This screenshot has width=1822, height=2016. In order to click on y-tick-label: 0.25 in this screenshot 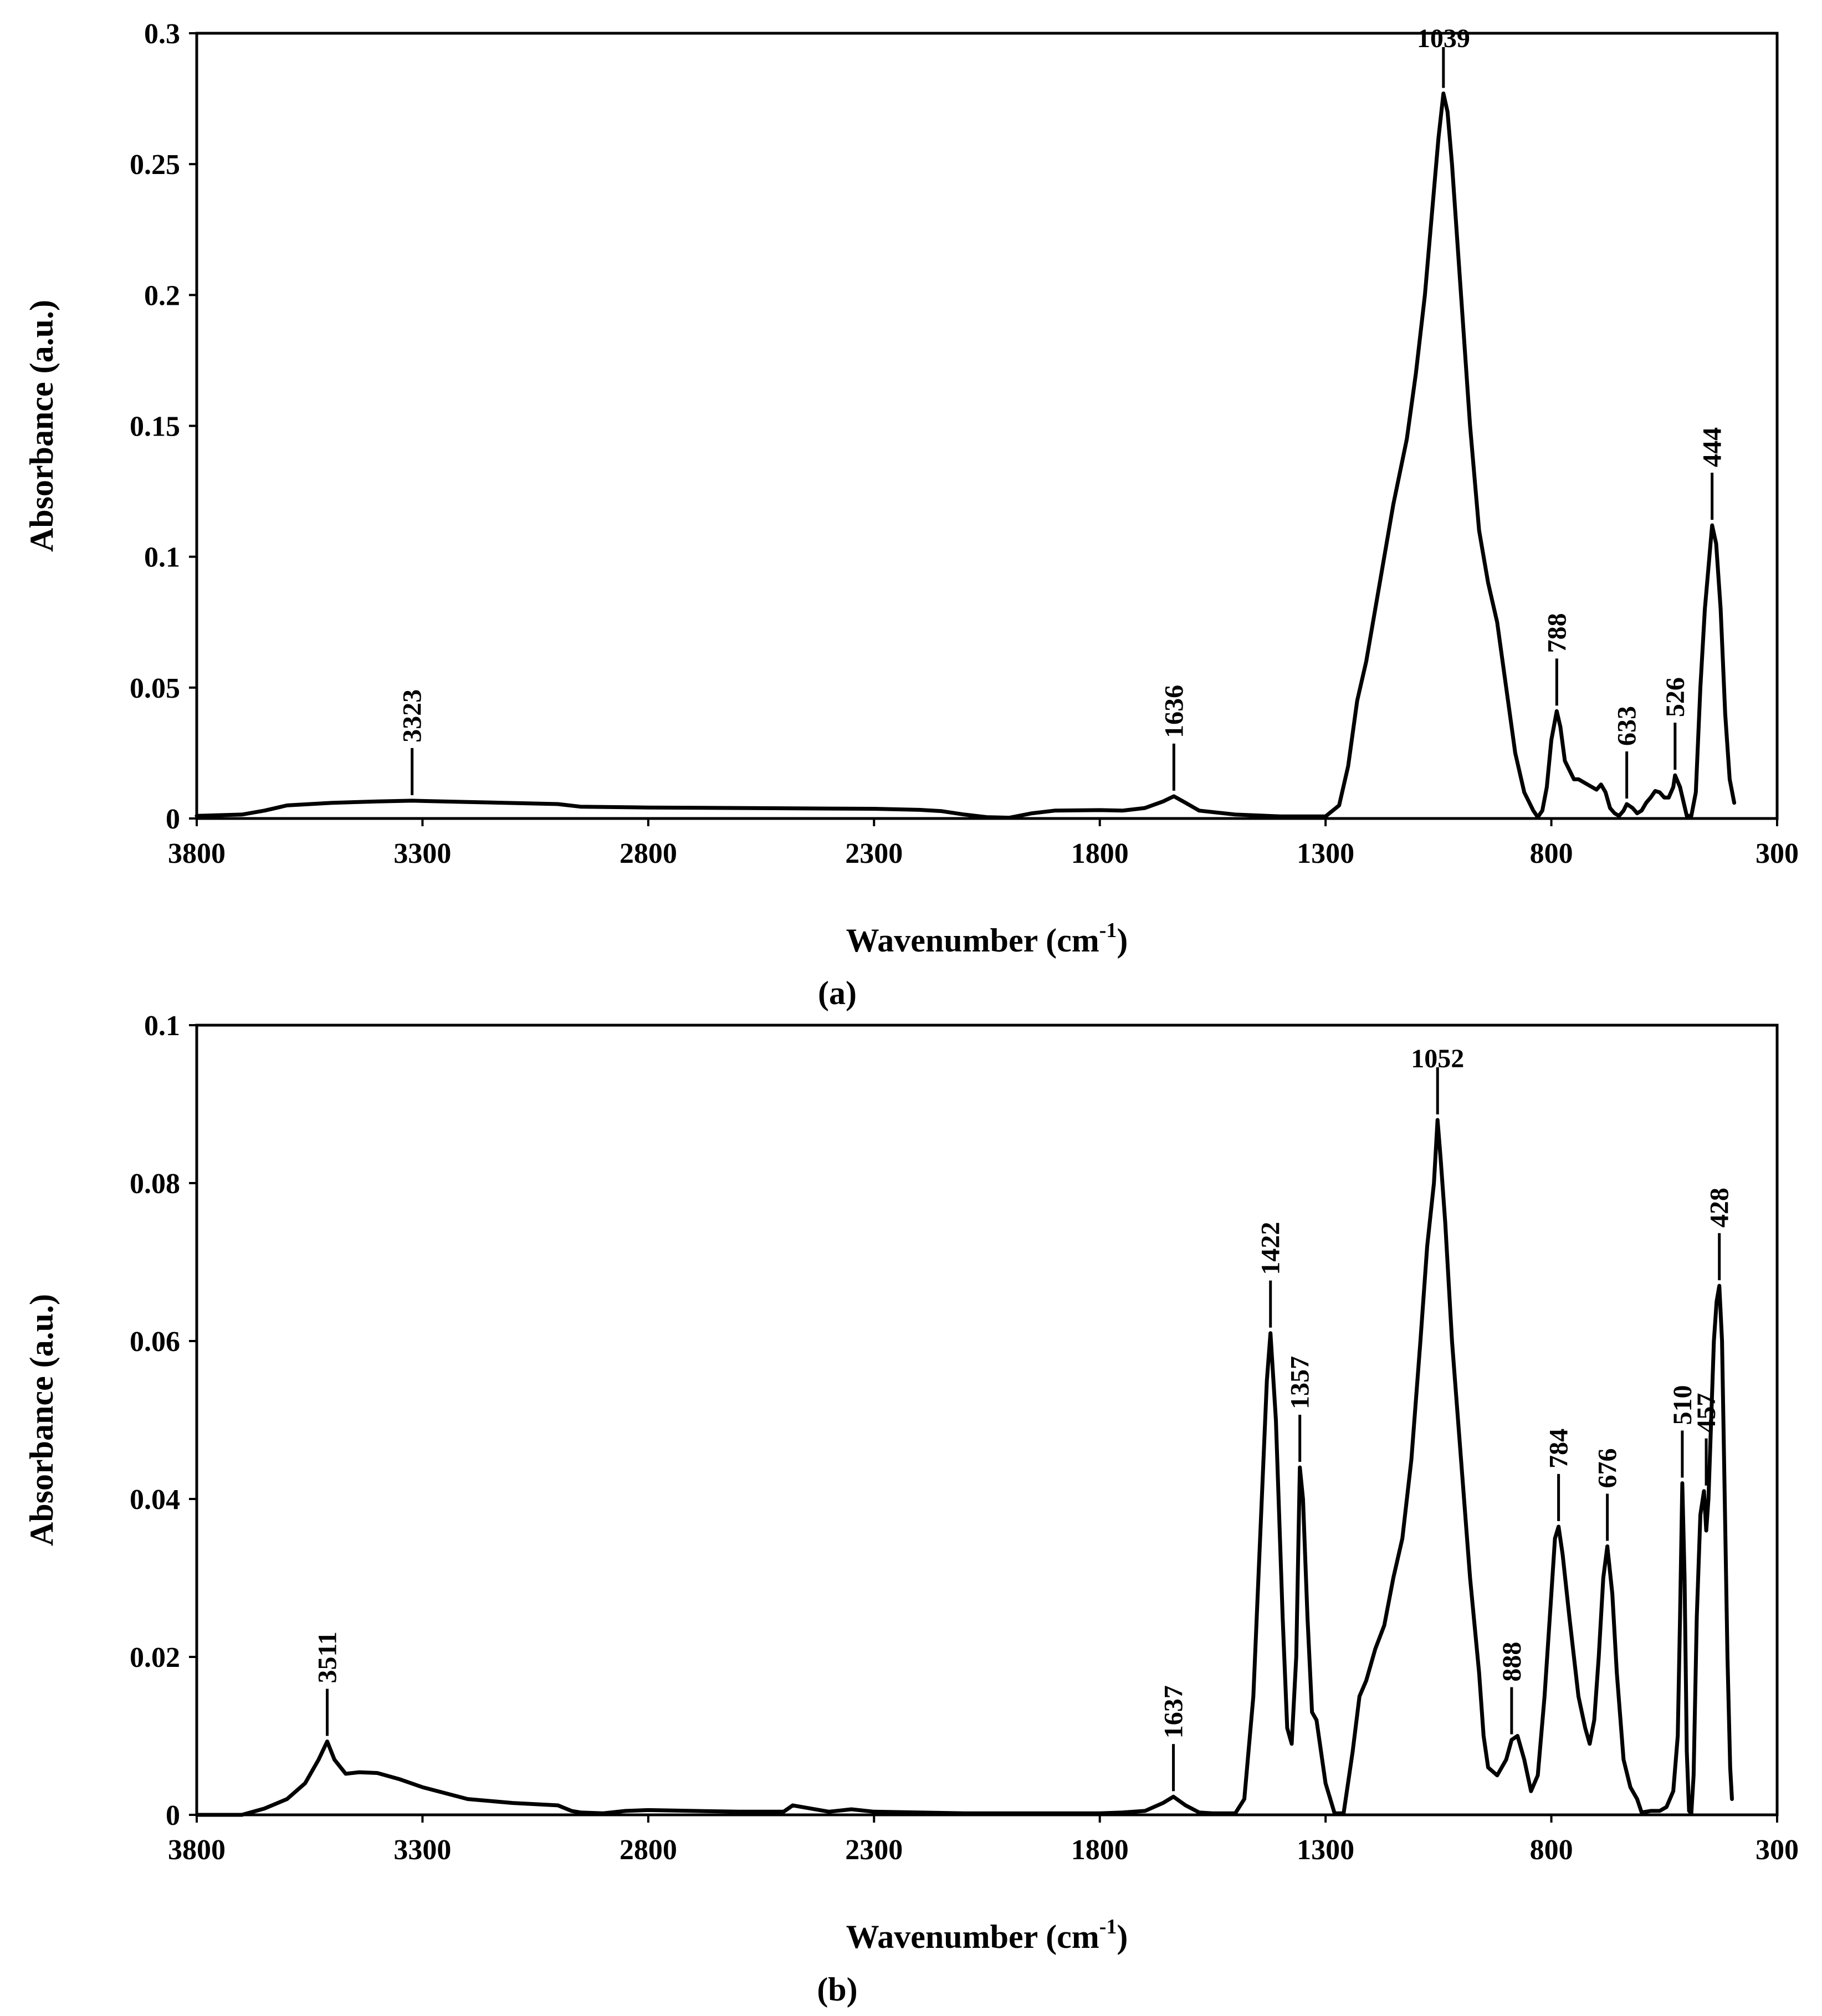, I will do `click(155, 165)`.